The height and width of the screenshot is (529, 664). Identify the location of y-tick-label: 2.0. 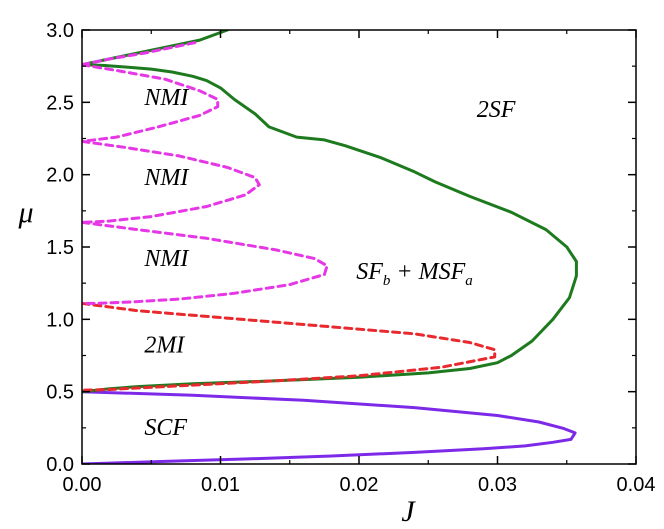
(60, 176).